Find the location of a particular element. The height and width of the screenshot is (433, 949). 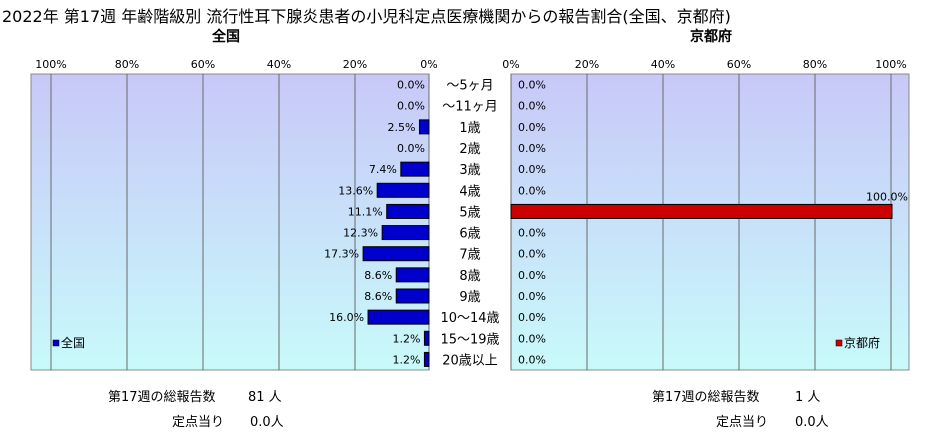

left-data-label: 13.6% is located at coordinates (355, 190).